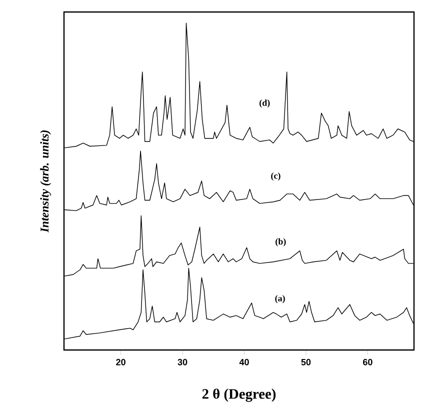 The height and width of the screenshot is (418, 428). I want to click on x-tick-label: 50, so click(306, 362).